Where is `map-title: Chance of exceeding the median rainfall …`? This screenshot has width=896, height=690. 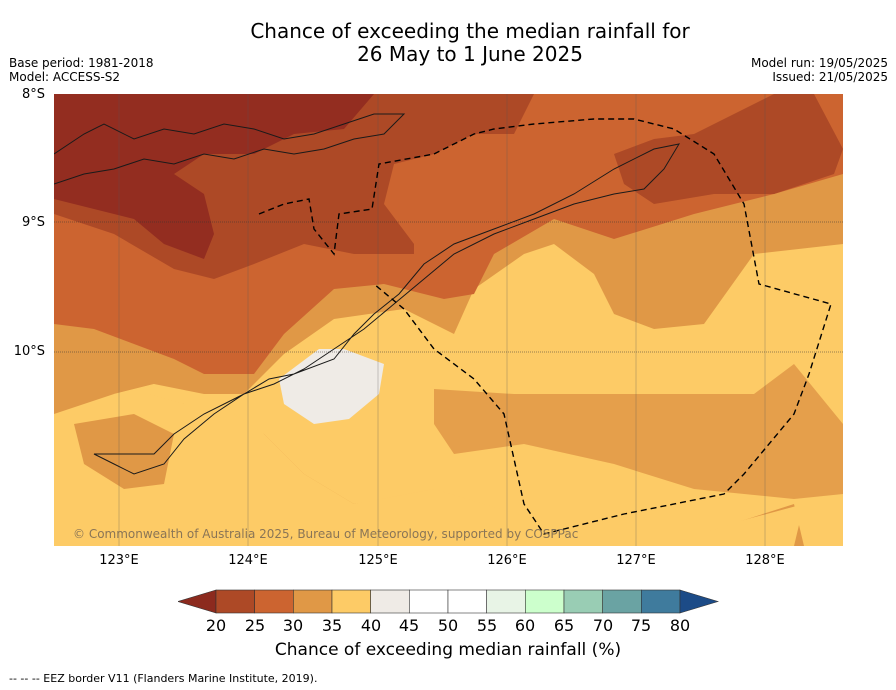 map-title: Chance of exceeding the median rainfall … is located at coordinates (470, 43).